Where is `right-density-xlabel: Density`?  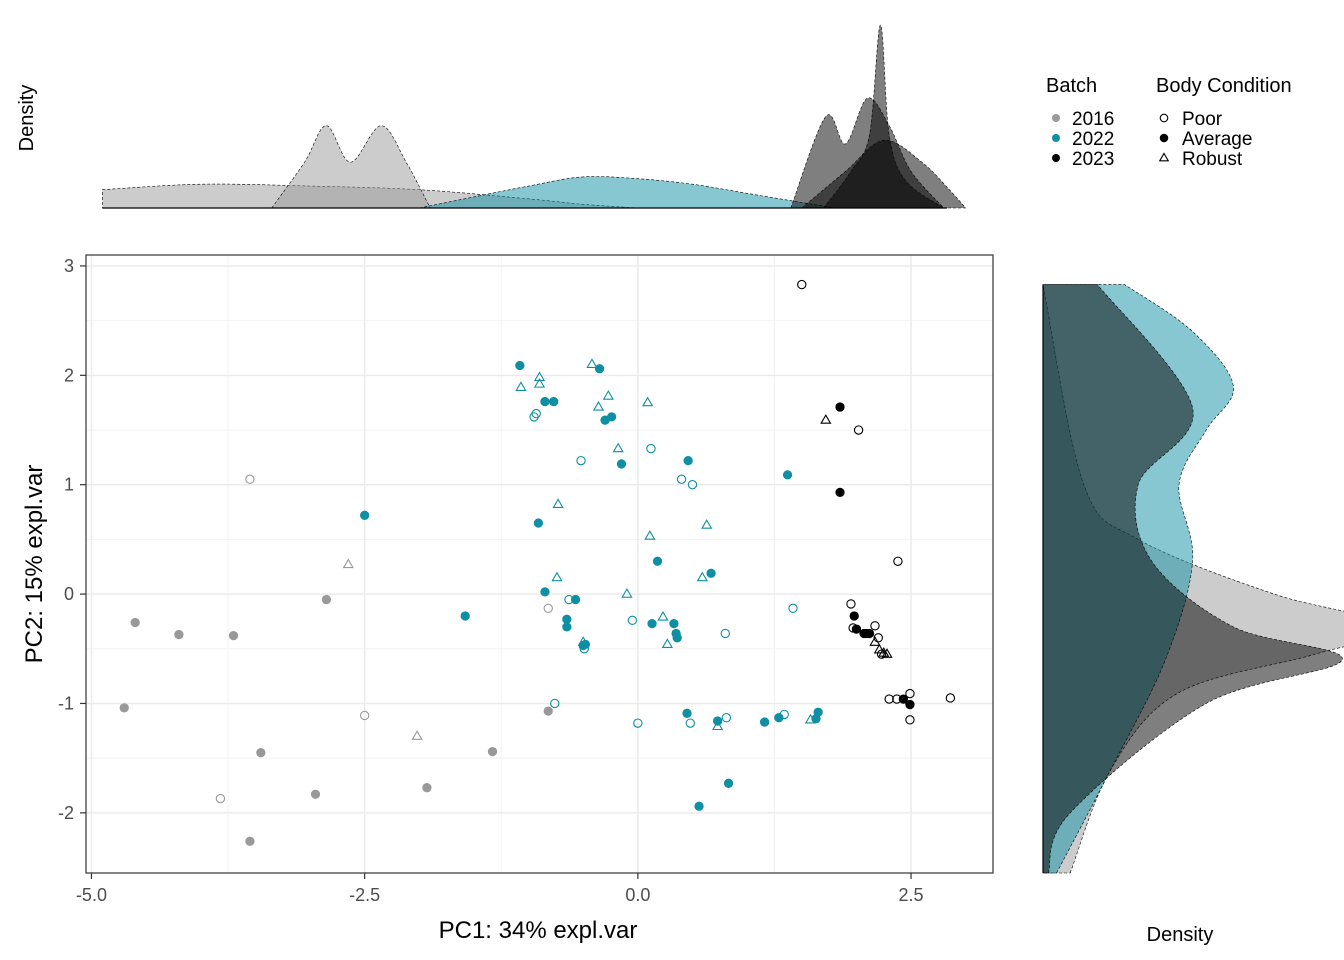 right-density-xlabel: Density is located at coordinates (1180, 935).